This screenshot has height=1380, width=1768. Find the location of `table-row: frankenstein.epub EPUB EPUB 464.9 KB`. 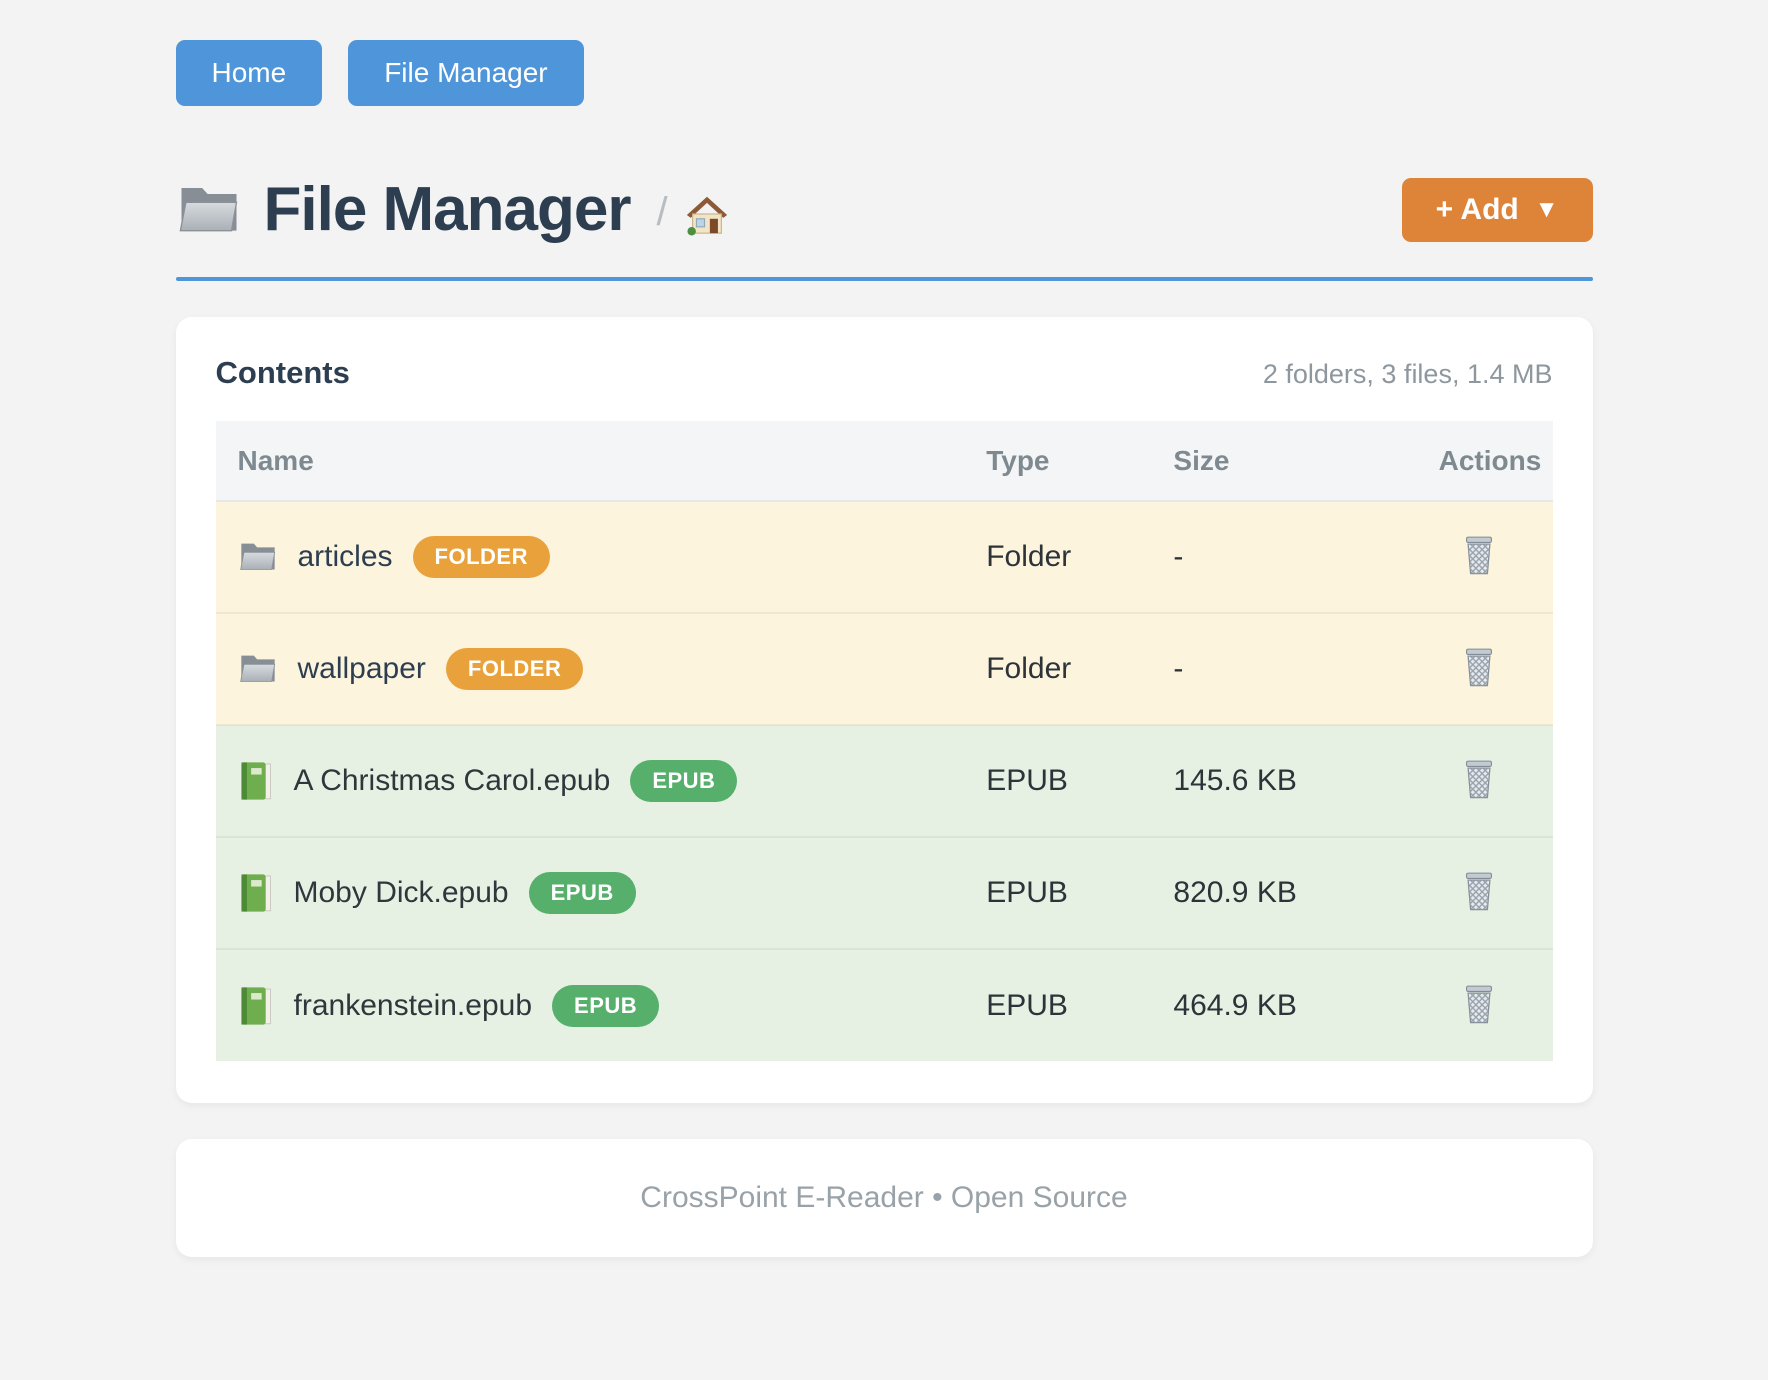

table-row: frankenstein.epub EPUB EPUB 464.9 KB is located at coordinates (884, 1004).